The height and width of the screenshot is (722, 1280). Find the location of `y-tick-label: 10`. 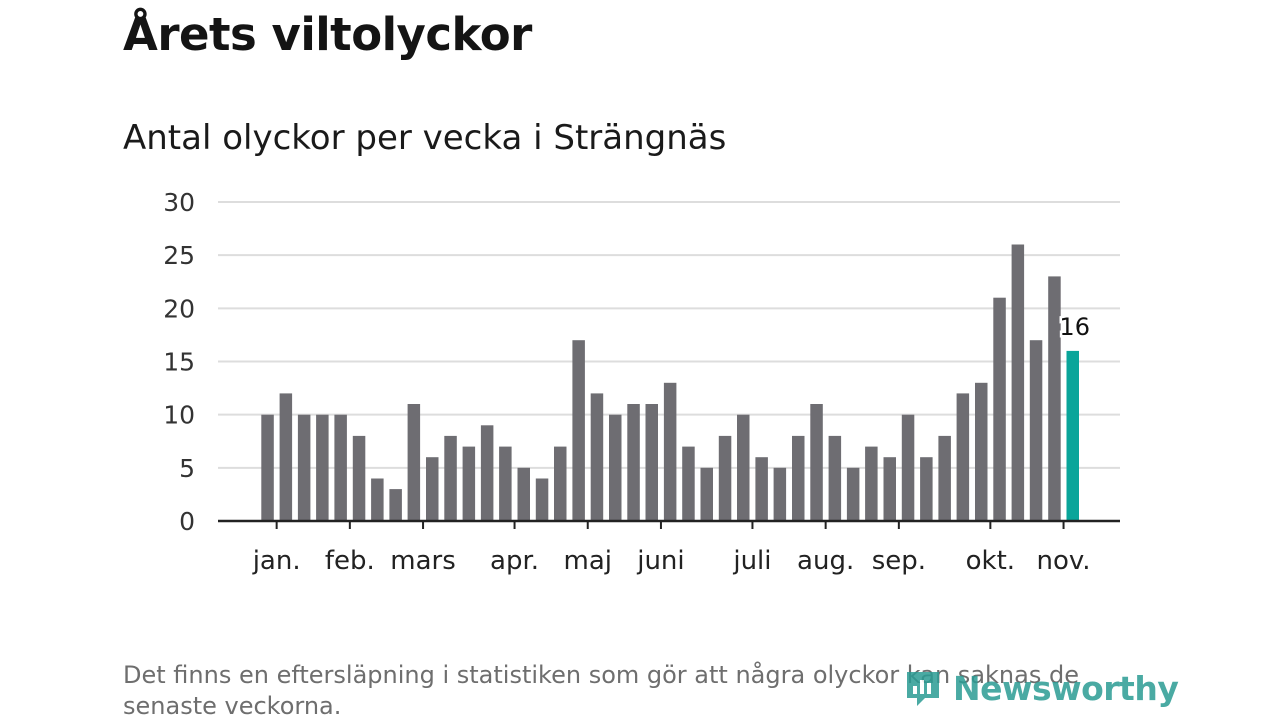

y-tick-label: 10 is located at coordinates (179, 415).